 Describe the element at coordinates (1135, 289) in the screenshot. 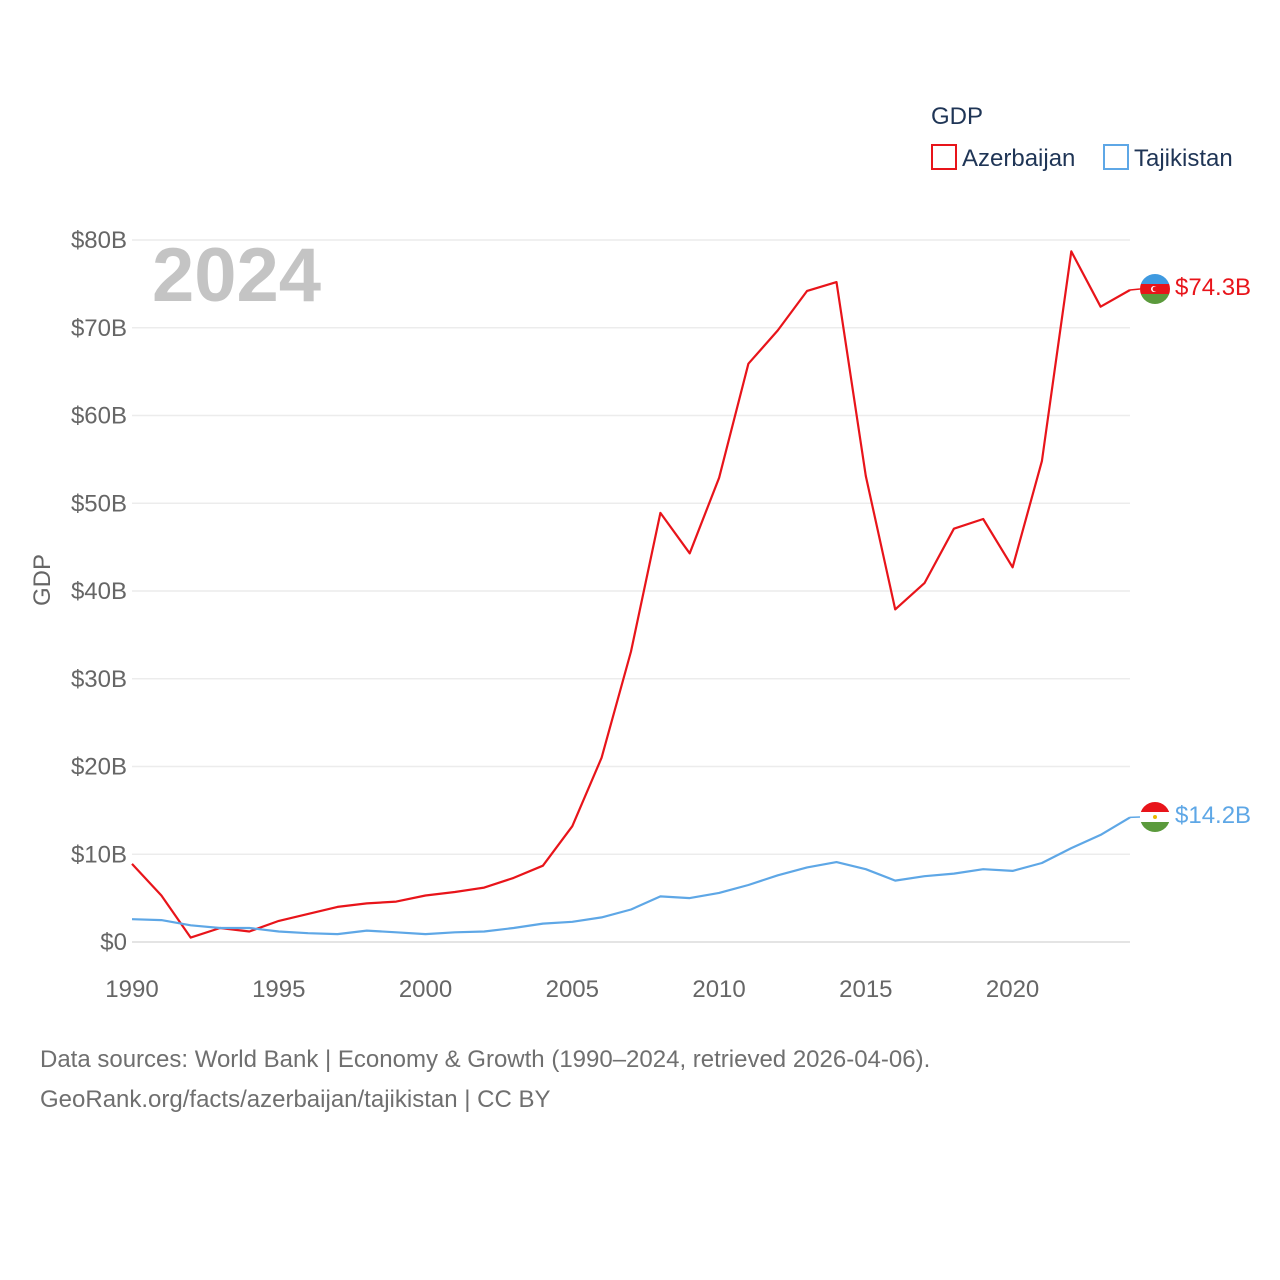

I see `end-connector-azerbaijan` at that location.